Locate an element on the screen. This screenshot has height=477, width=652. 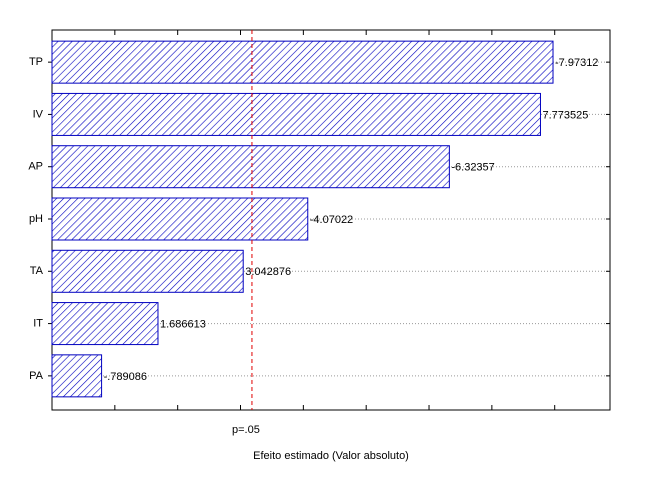
y-tick-label: IV is located at coordinates (38, 114).